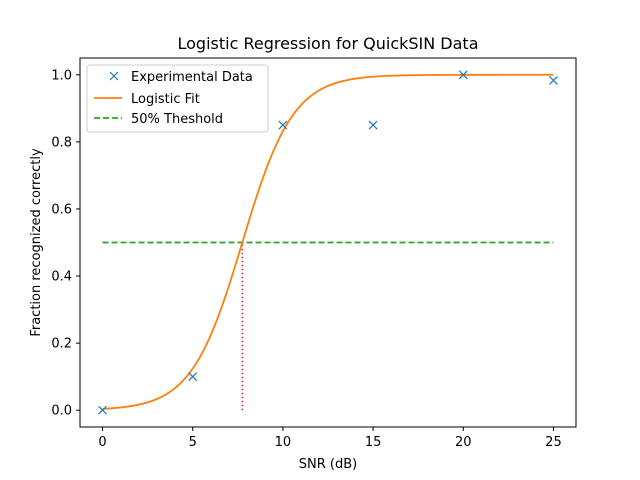  Describe the element at coordinates (36, 242) in the screenshot. I see `y-axis-label: Fraction recognized correctly` at that location.